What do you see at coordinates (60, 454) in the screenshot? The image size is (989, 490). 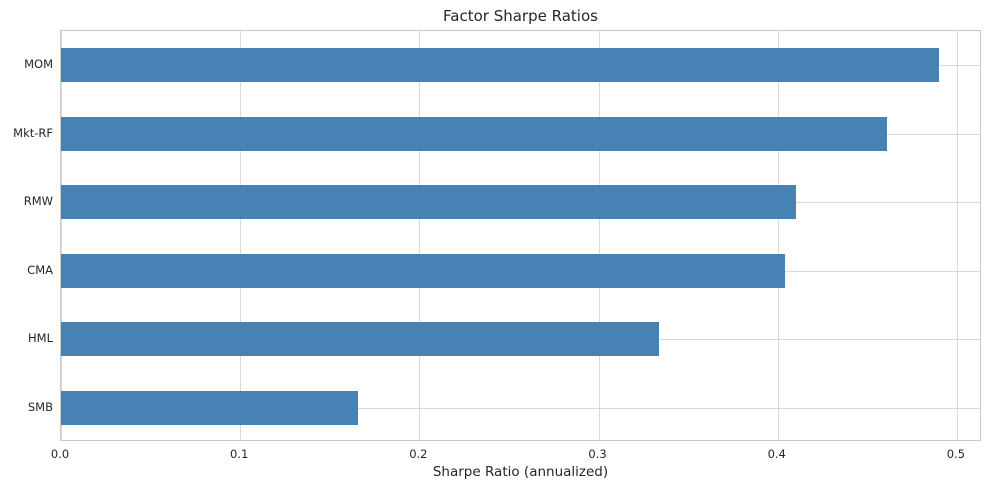 I see `x-tick-label: 0.0` at bounding box center [60, 454].